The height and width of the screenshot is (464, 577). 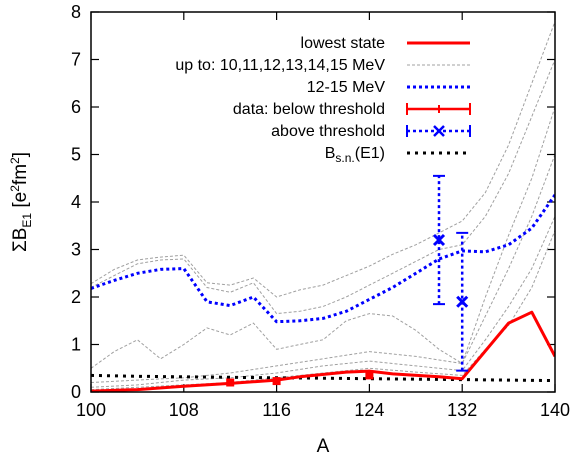 I want to click on bsn-line-layer, so click(x=323, y=378).